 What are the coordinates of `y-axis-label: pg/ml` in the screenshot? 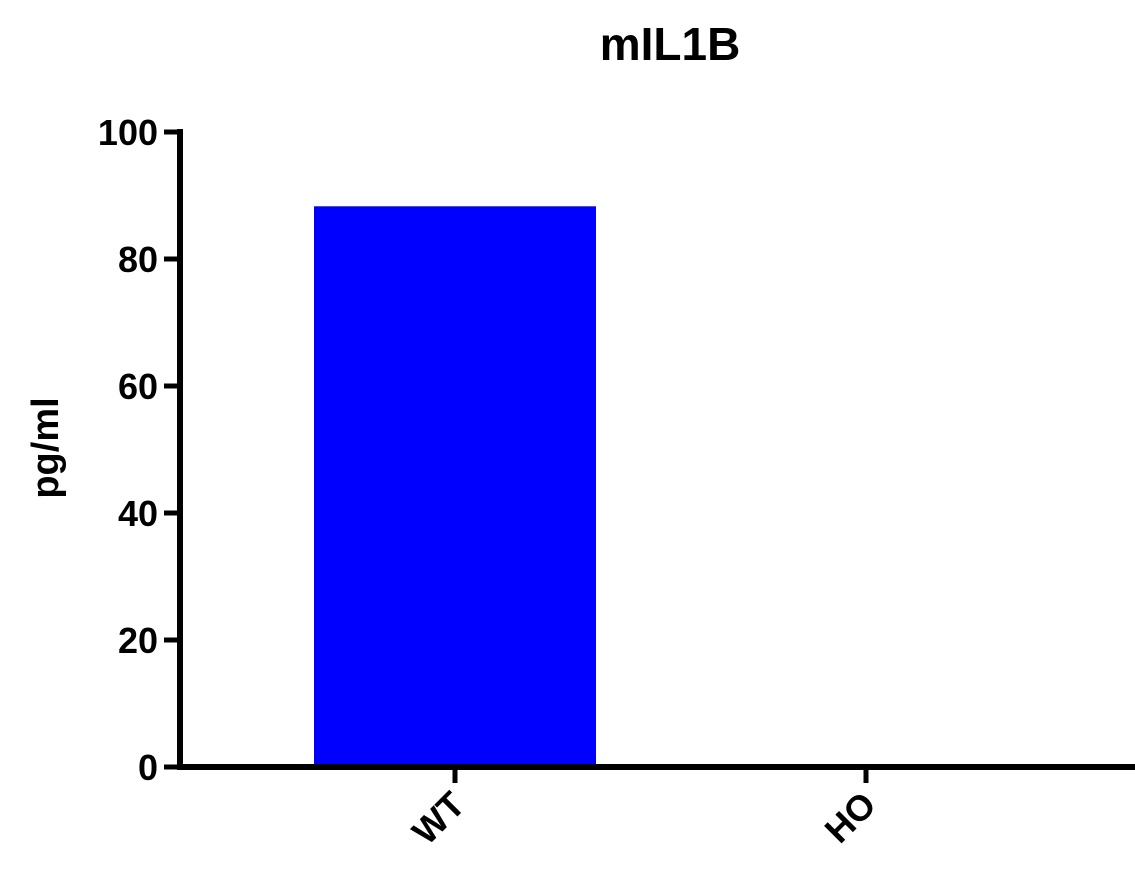 It's located at (46, 447).